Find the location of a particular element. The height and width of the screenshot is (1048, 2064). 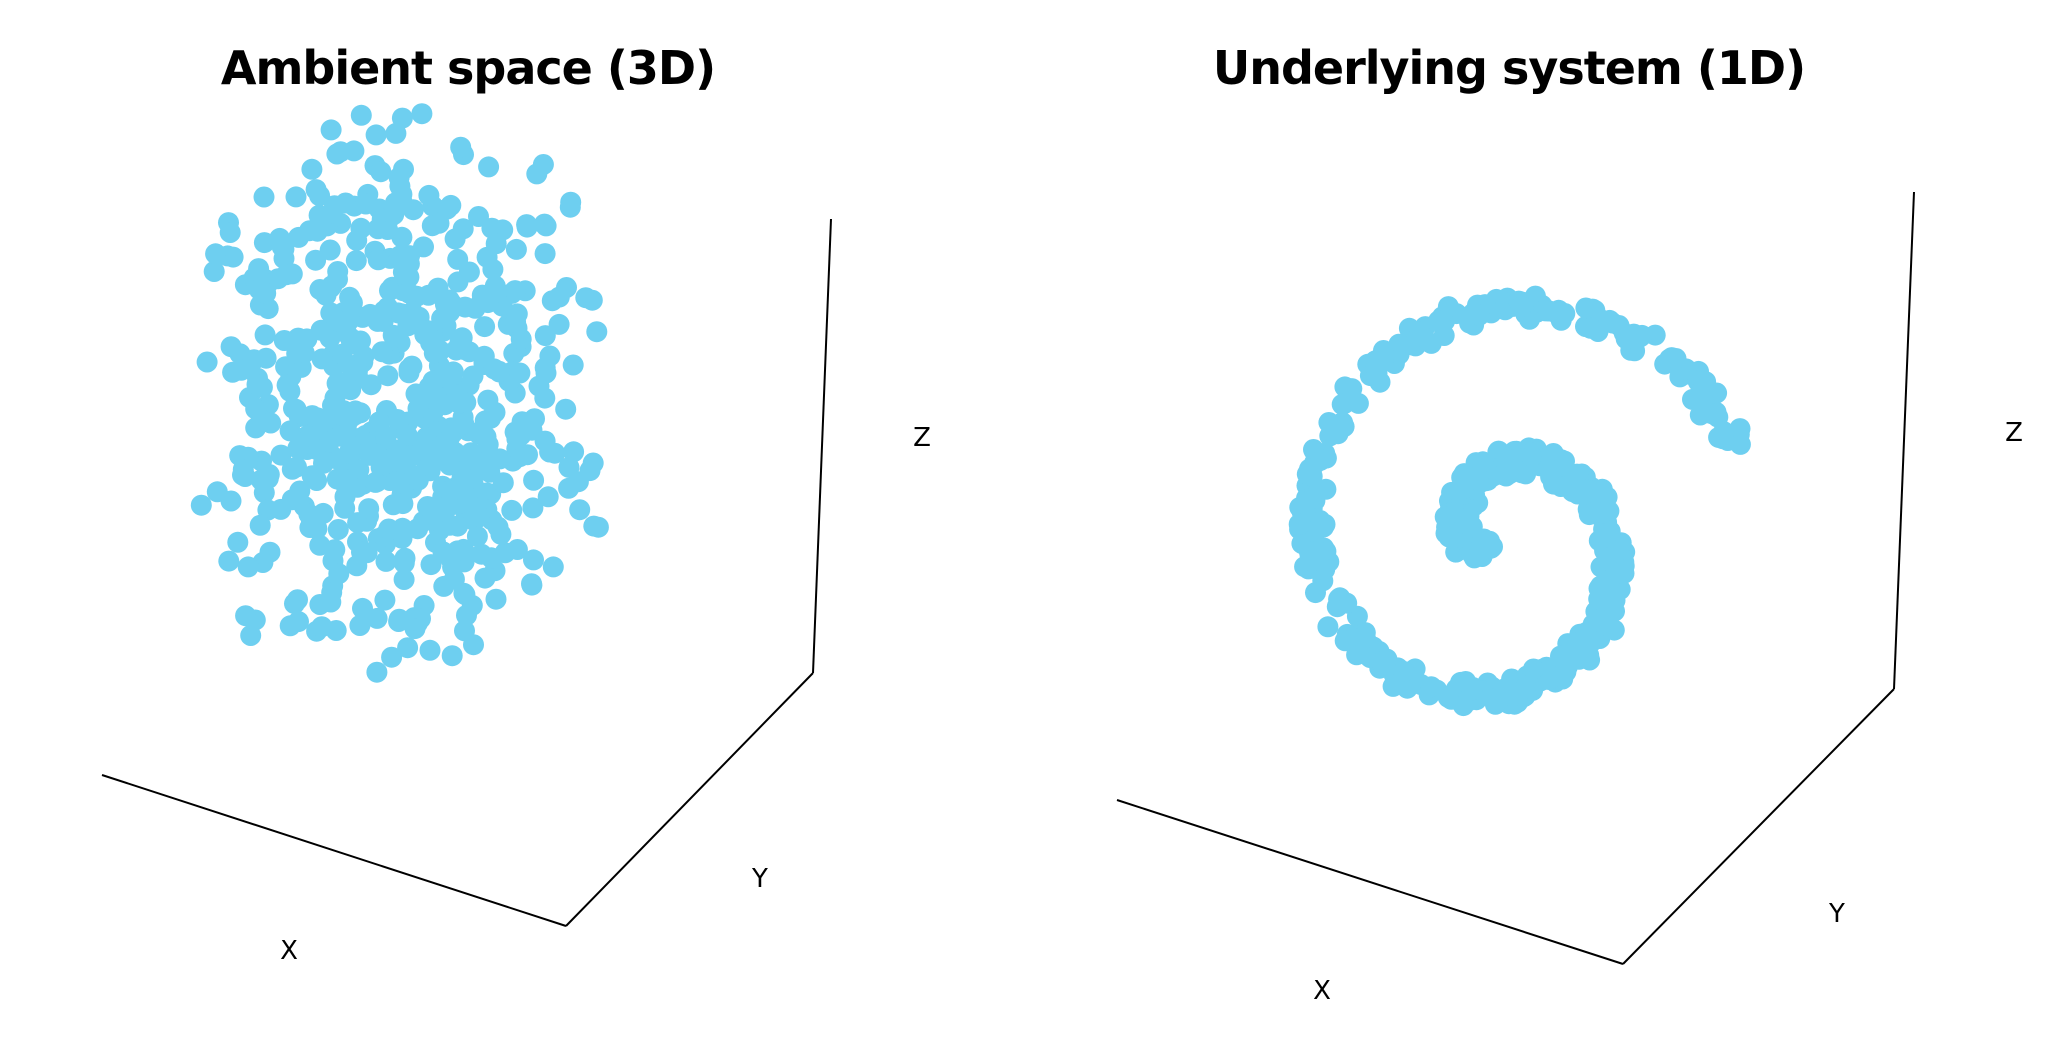

chart-title: Ambient space (3D) is located at coordinates (468, 68).